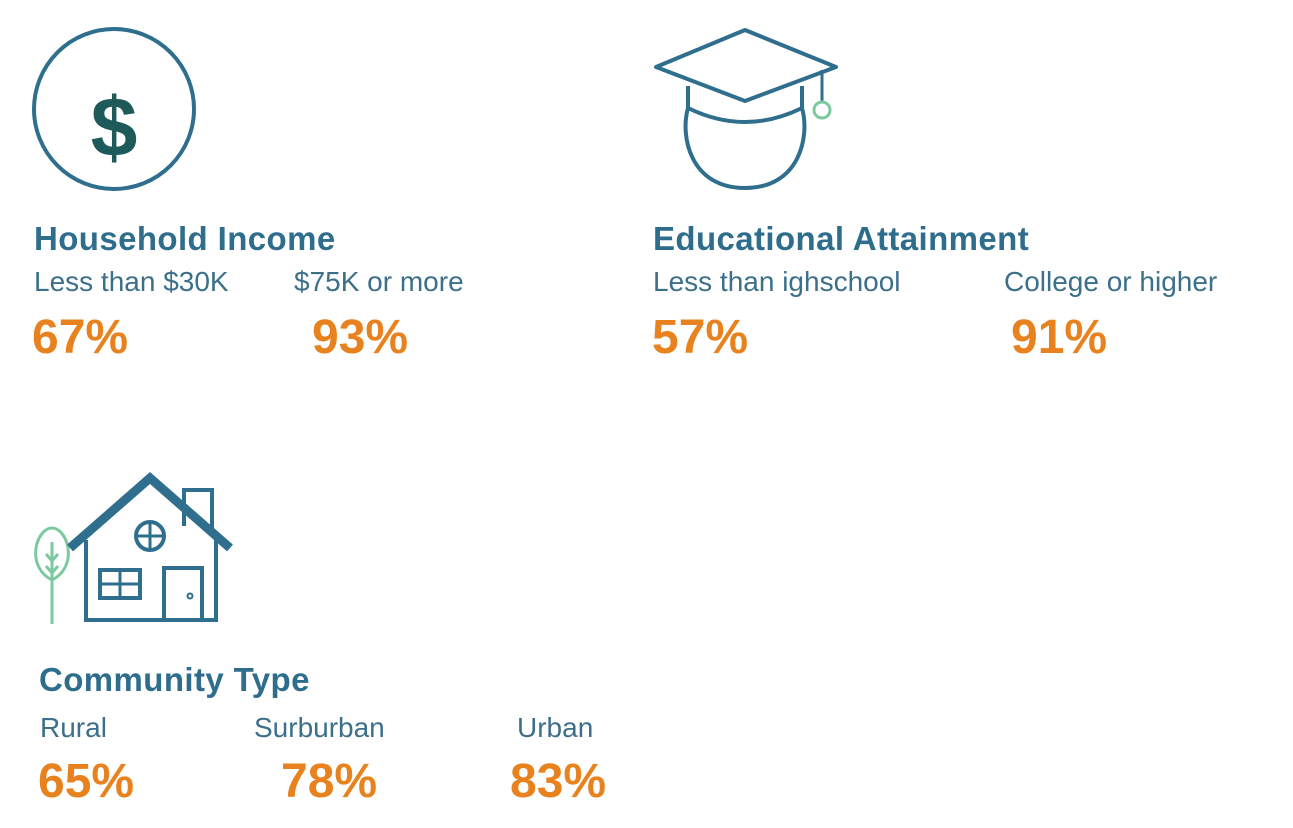  I want to click on income-percent-low: 67%, so click(80, 337).